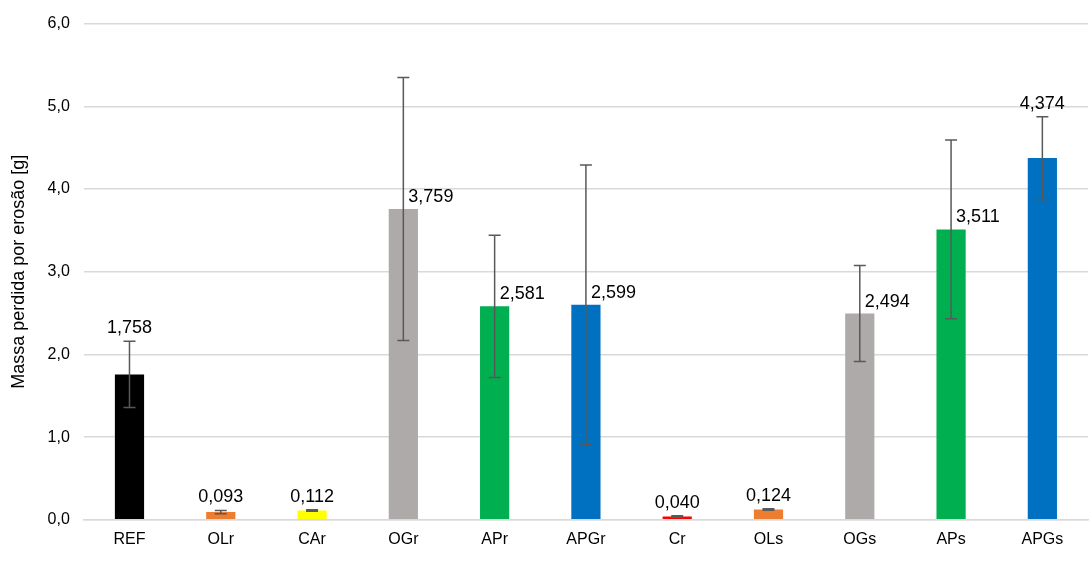 The height and width of the screenshot is (563, 1092). Describe the element at coordinates (58, 188) in the screenshot. I see `y-tick-label: 4,0` at that location.